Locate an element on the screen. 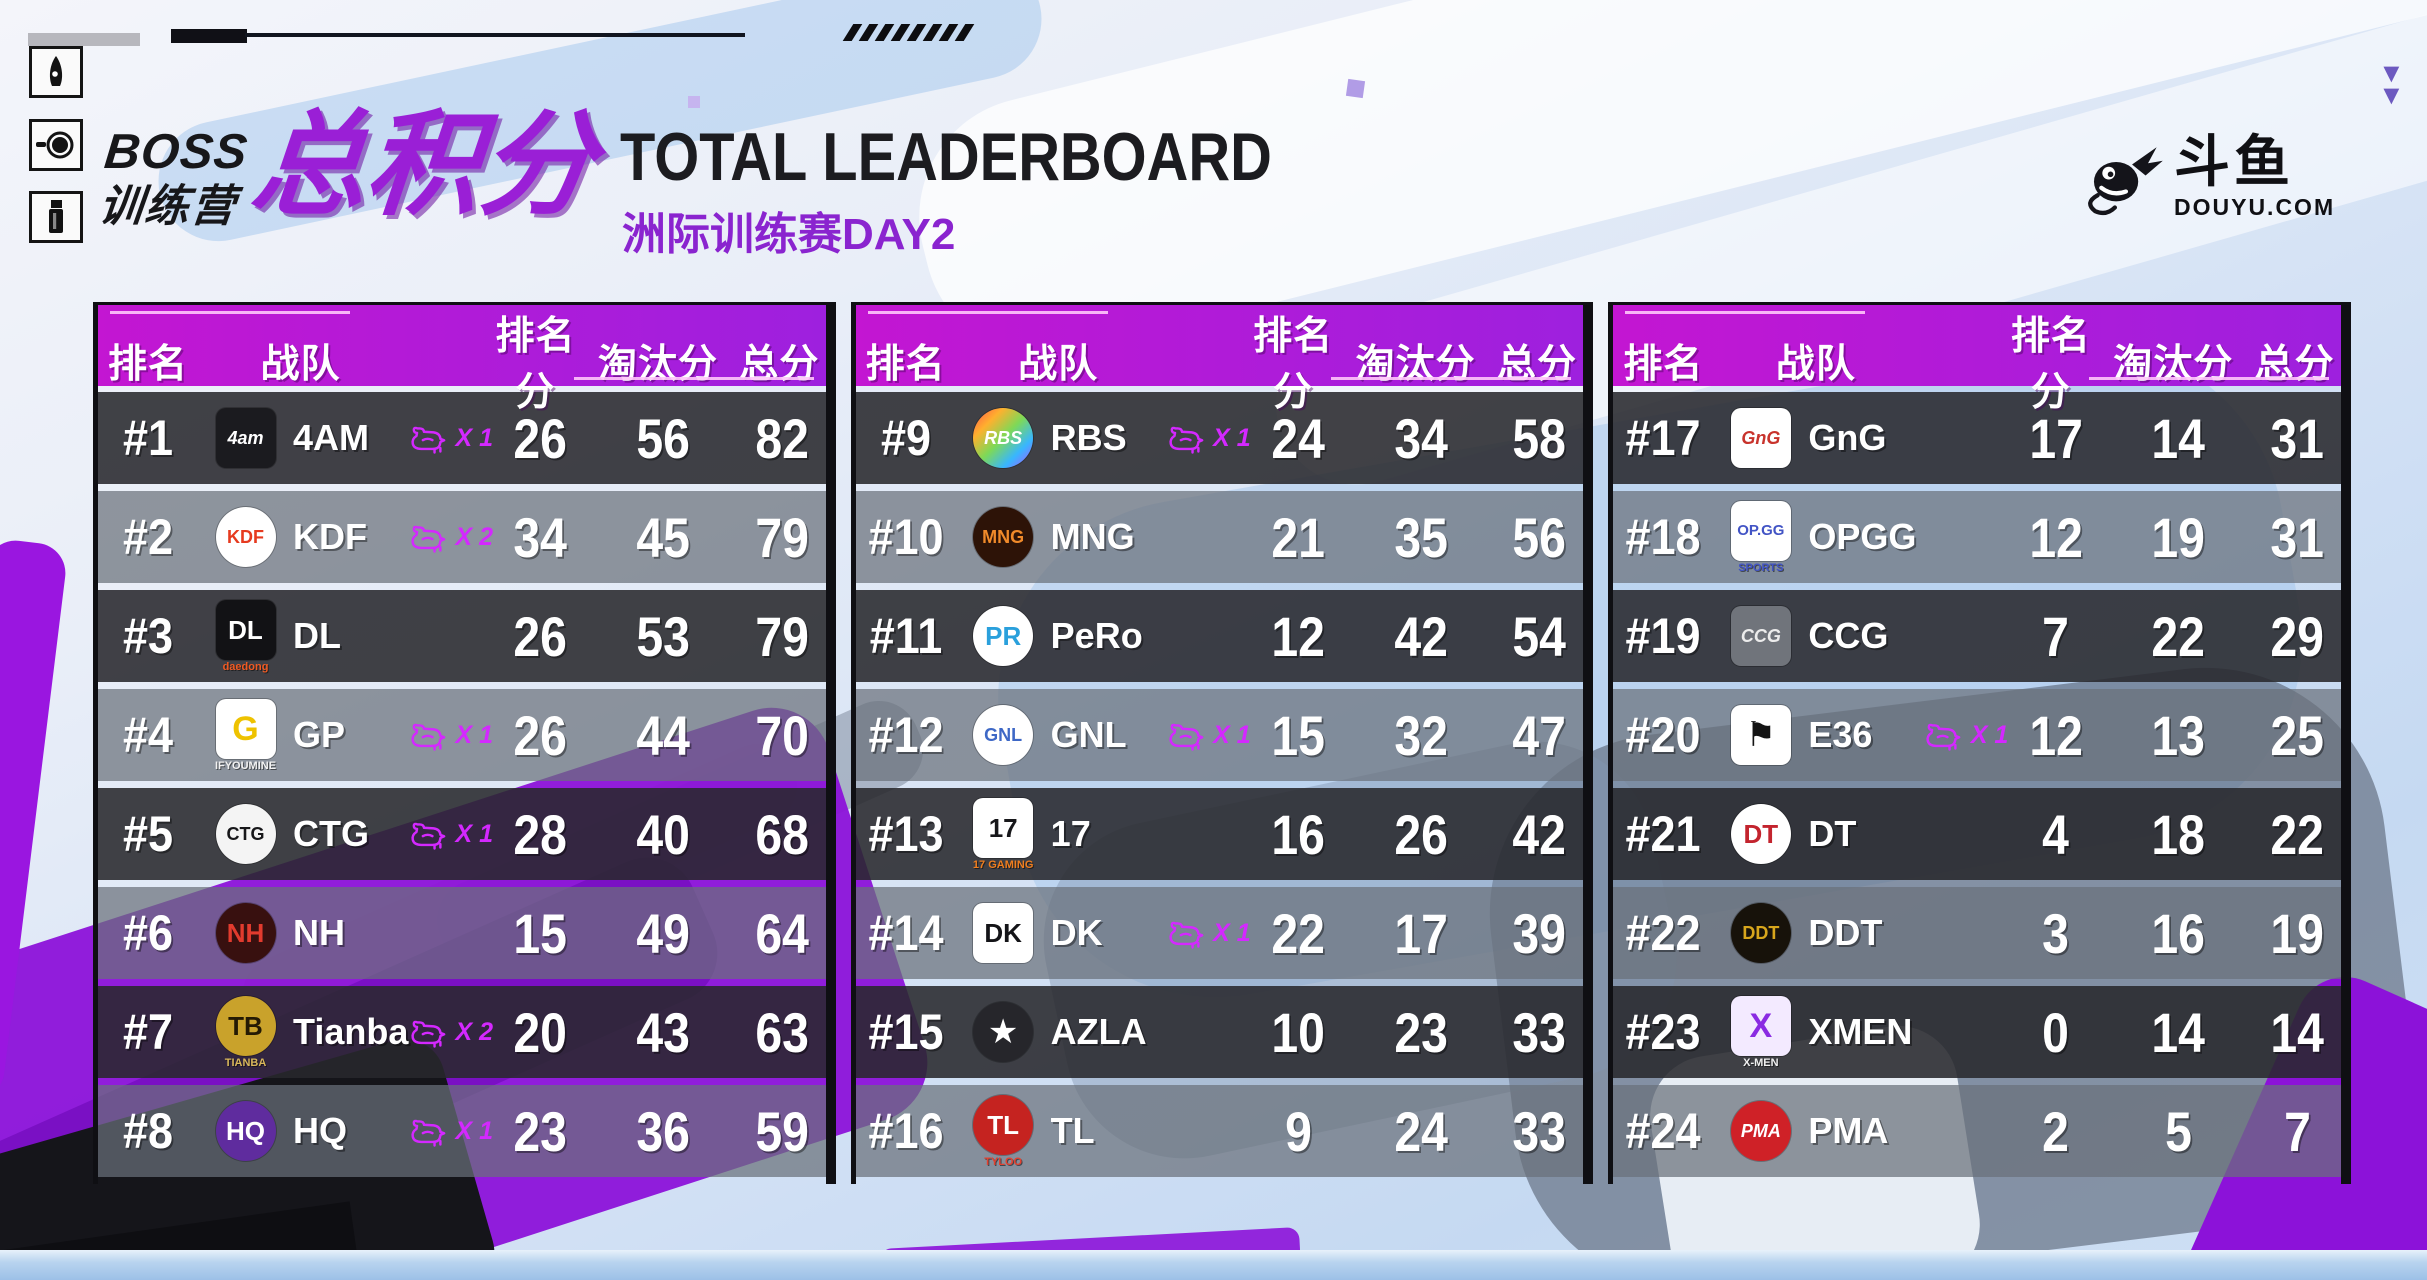  elimination-points: 16 is located at coordinates (2178, 933).